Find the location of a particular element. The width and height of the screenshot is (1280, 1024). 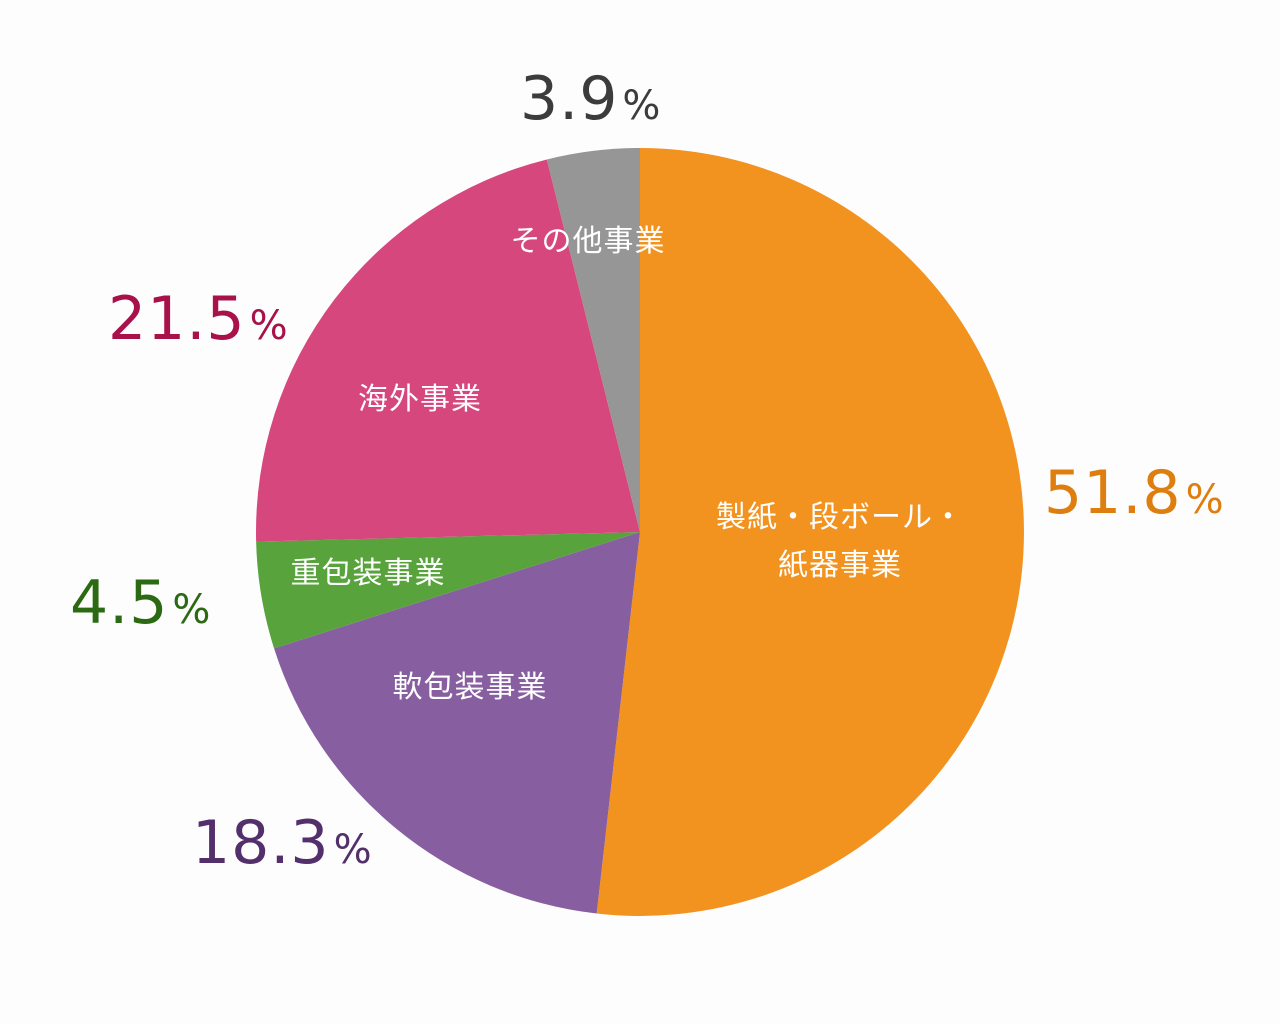

pct-label-heavy-packaging: 4.5% is located at coordinates (140, 603).